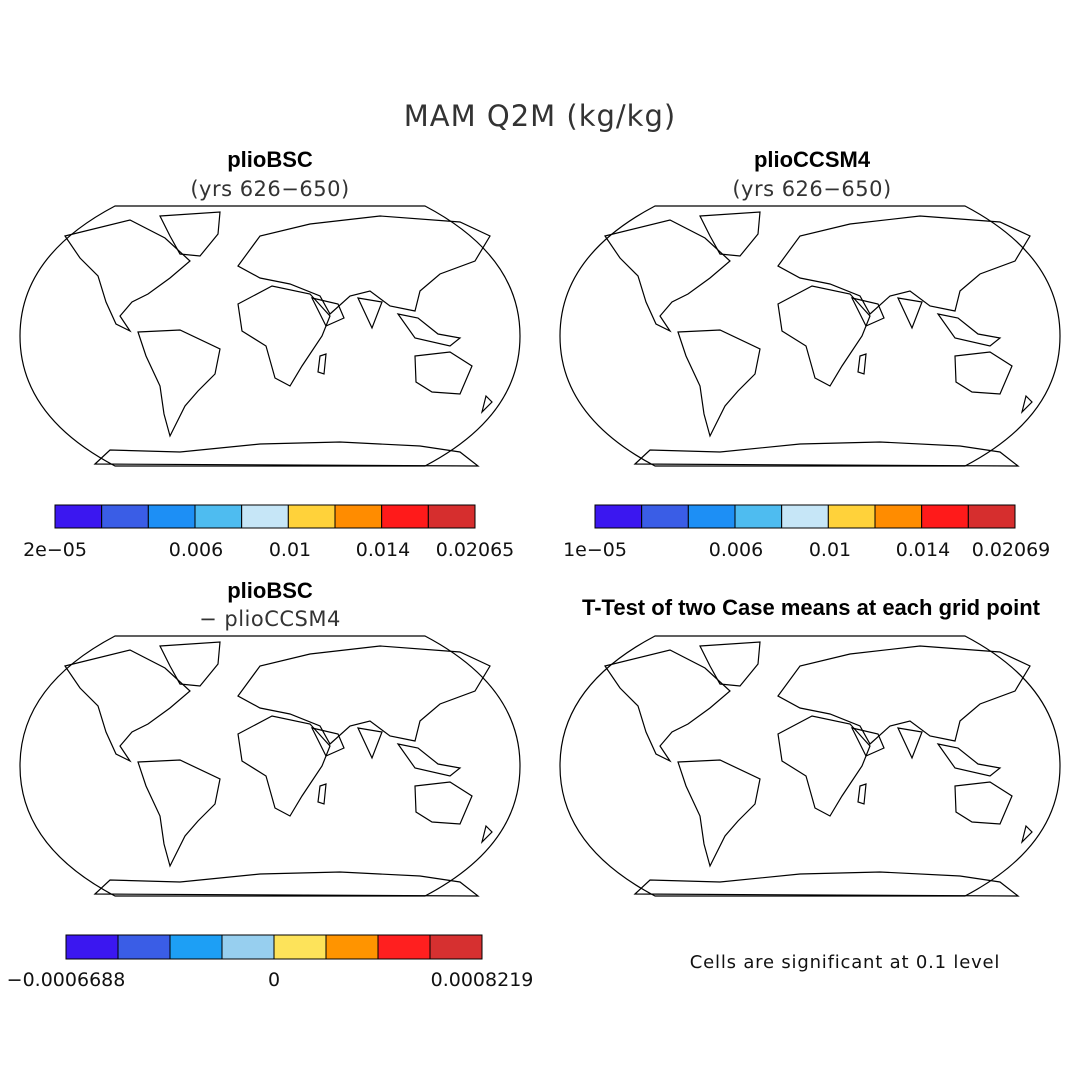 The height and width of the screenshot is (1080, 1080). I want to click on colorbar-difference: −0.0006688 0 0.0008219, so click(270, 962).